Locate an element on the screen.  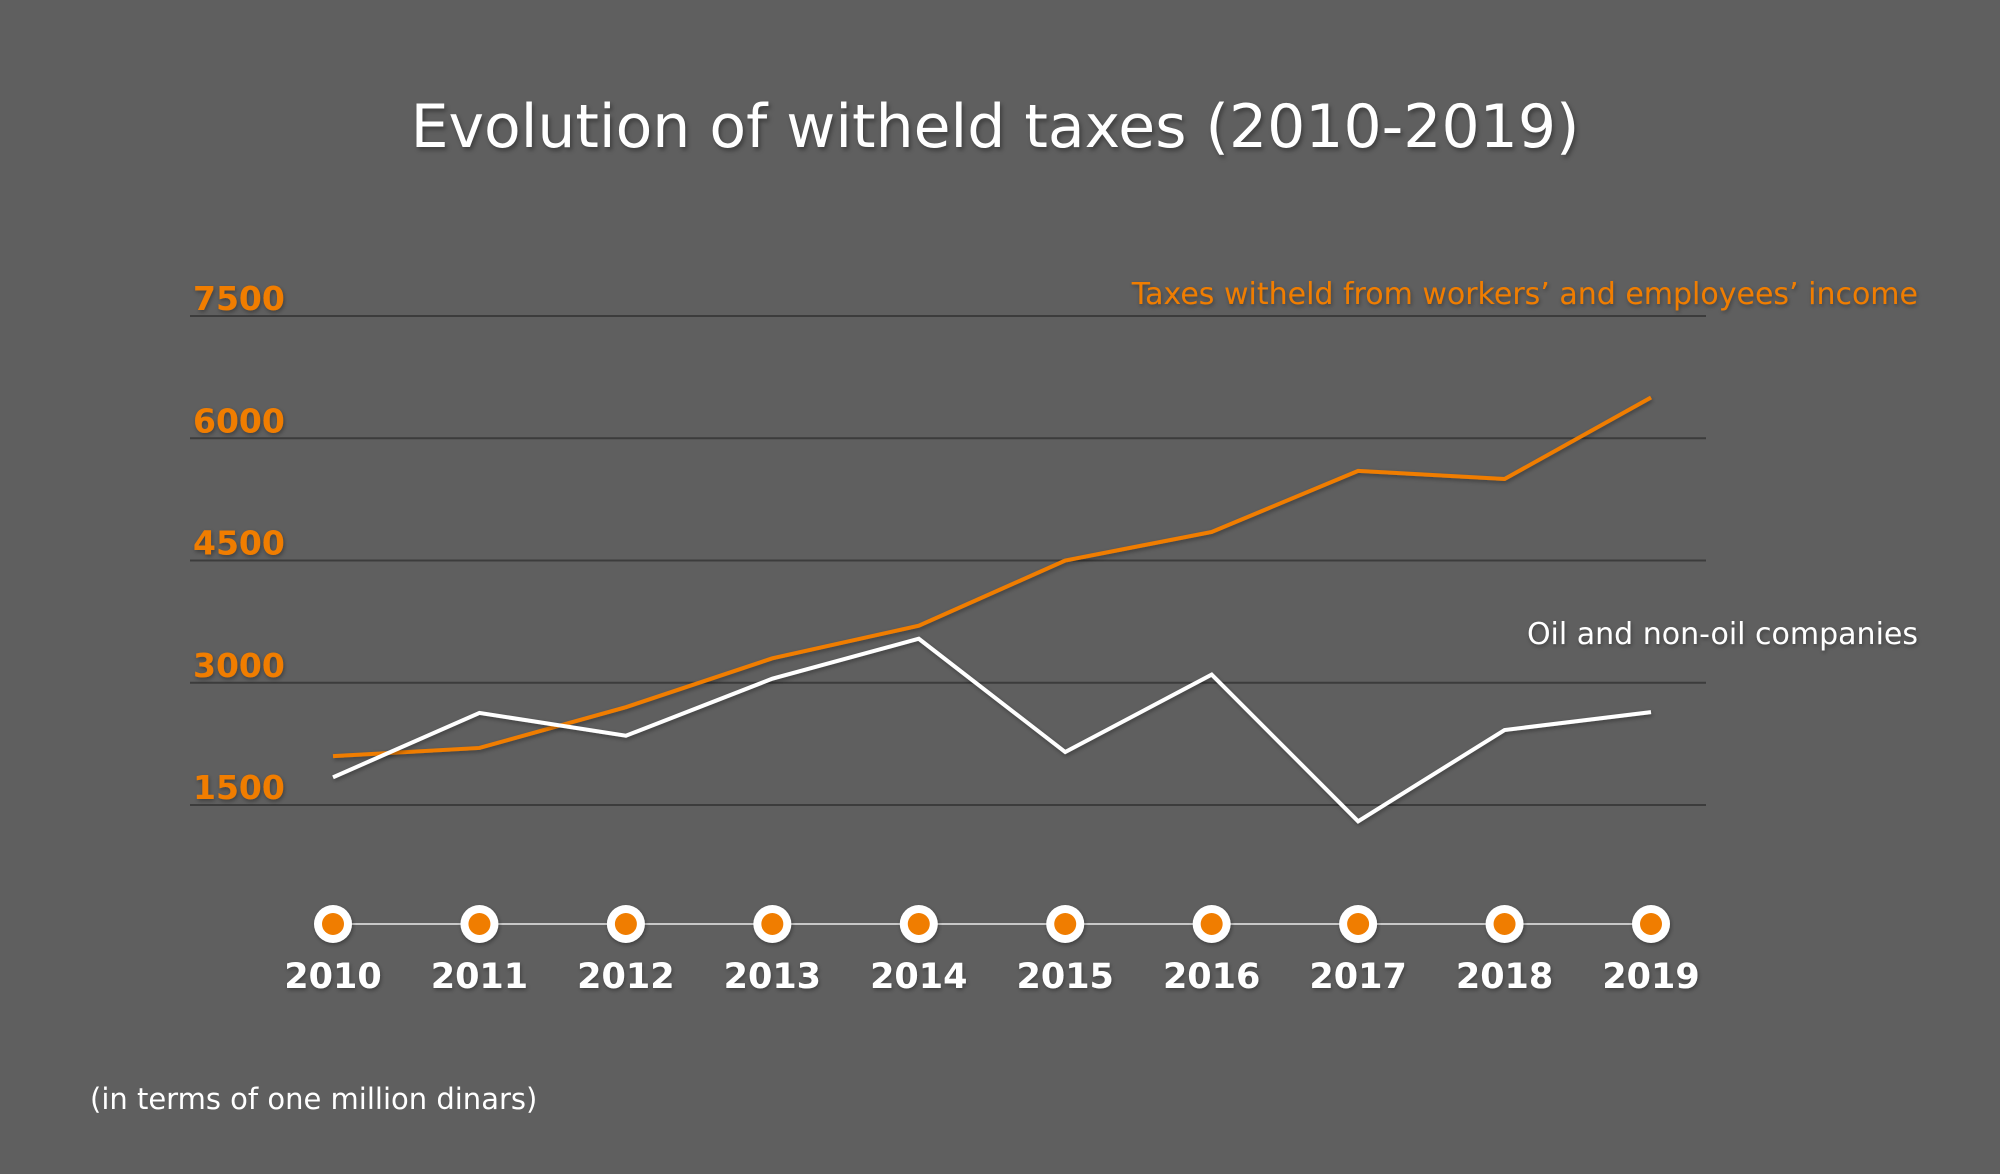
x-tick-label: 2013 is located at coordinates (772, 977).